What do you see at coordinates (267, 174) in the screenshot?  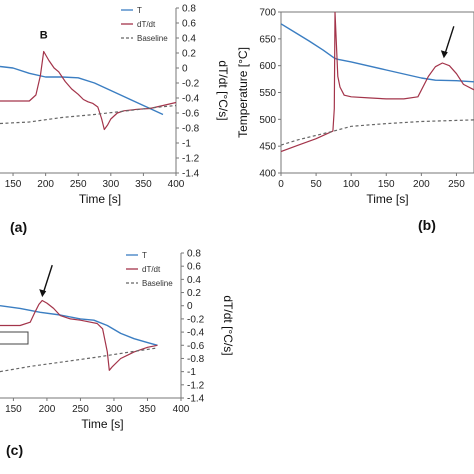 I see `y-tick-label: 400` at bounding box center [267, 174].